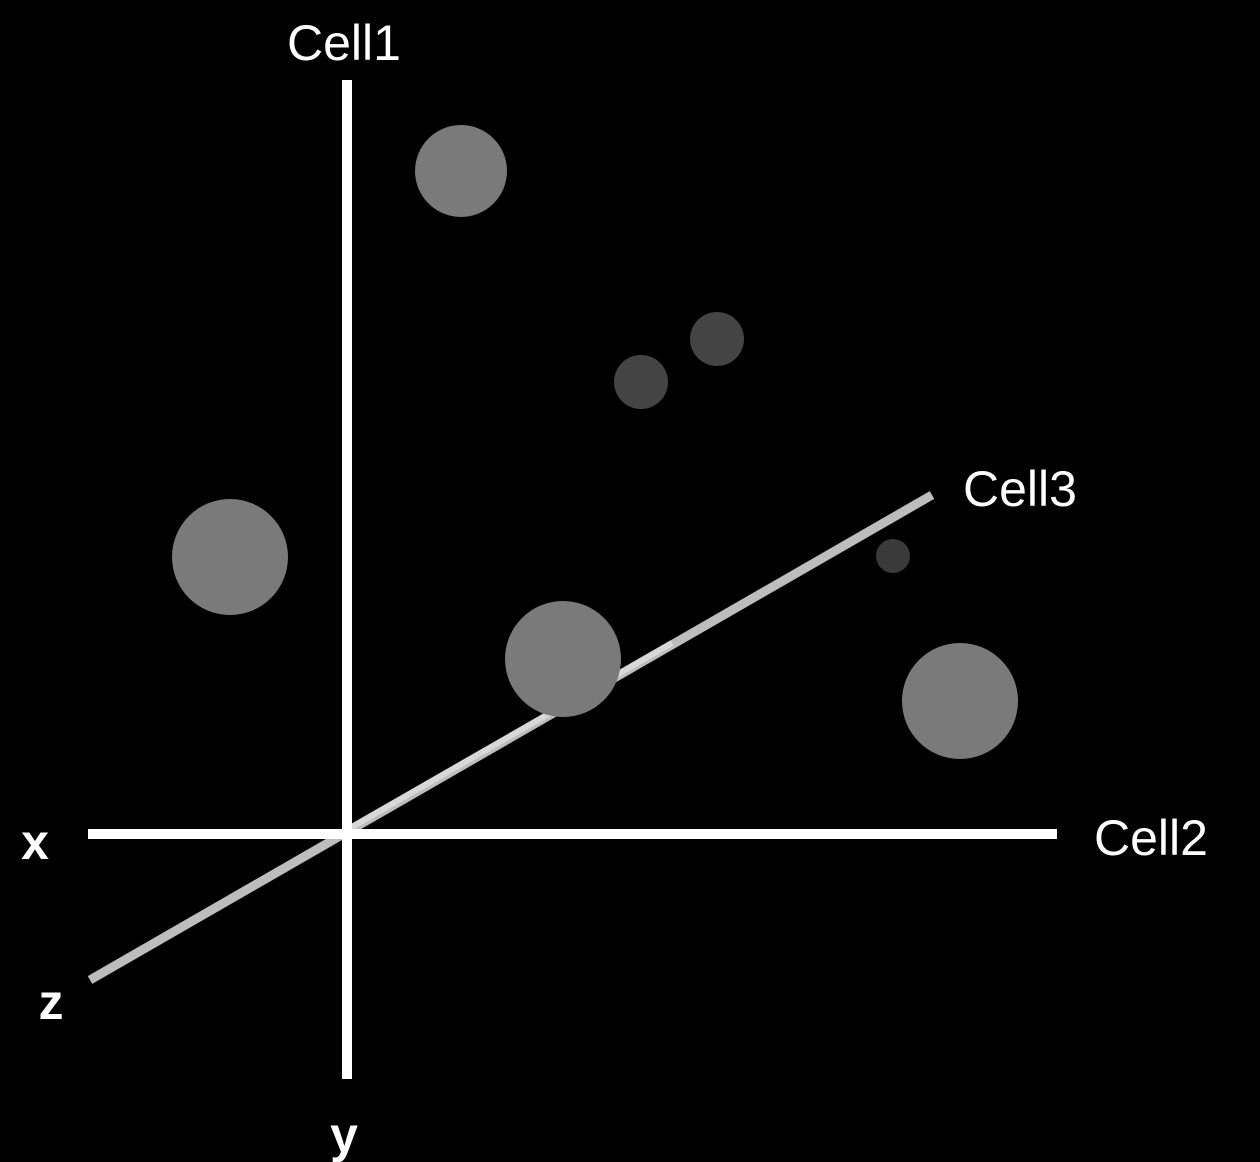  What do you see at coordinates (35, 842) in the screenshot?
I see `x-label: x` at bounding box center [35, 842].